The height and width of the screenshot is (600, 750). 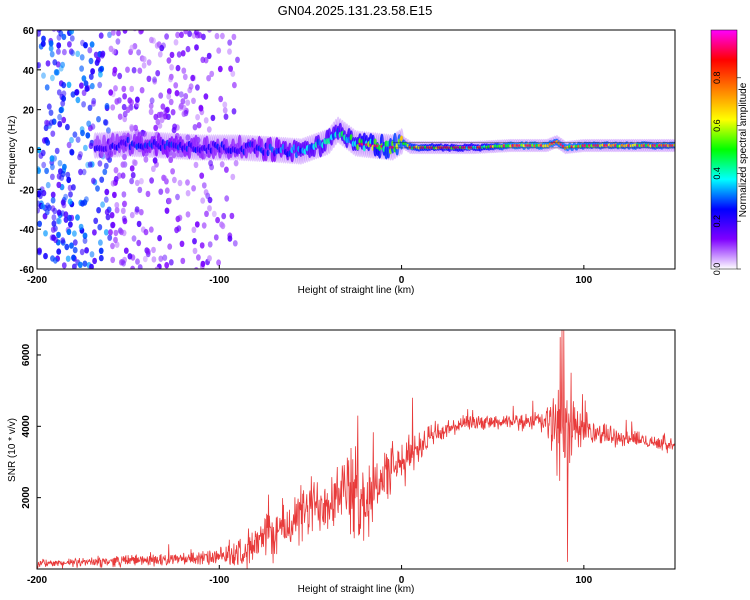 I want to click on snr-y-tick-label: 4000, so click(x=26, y=426).